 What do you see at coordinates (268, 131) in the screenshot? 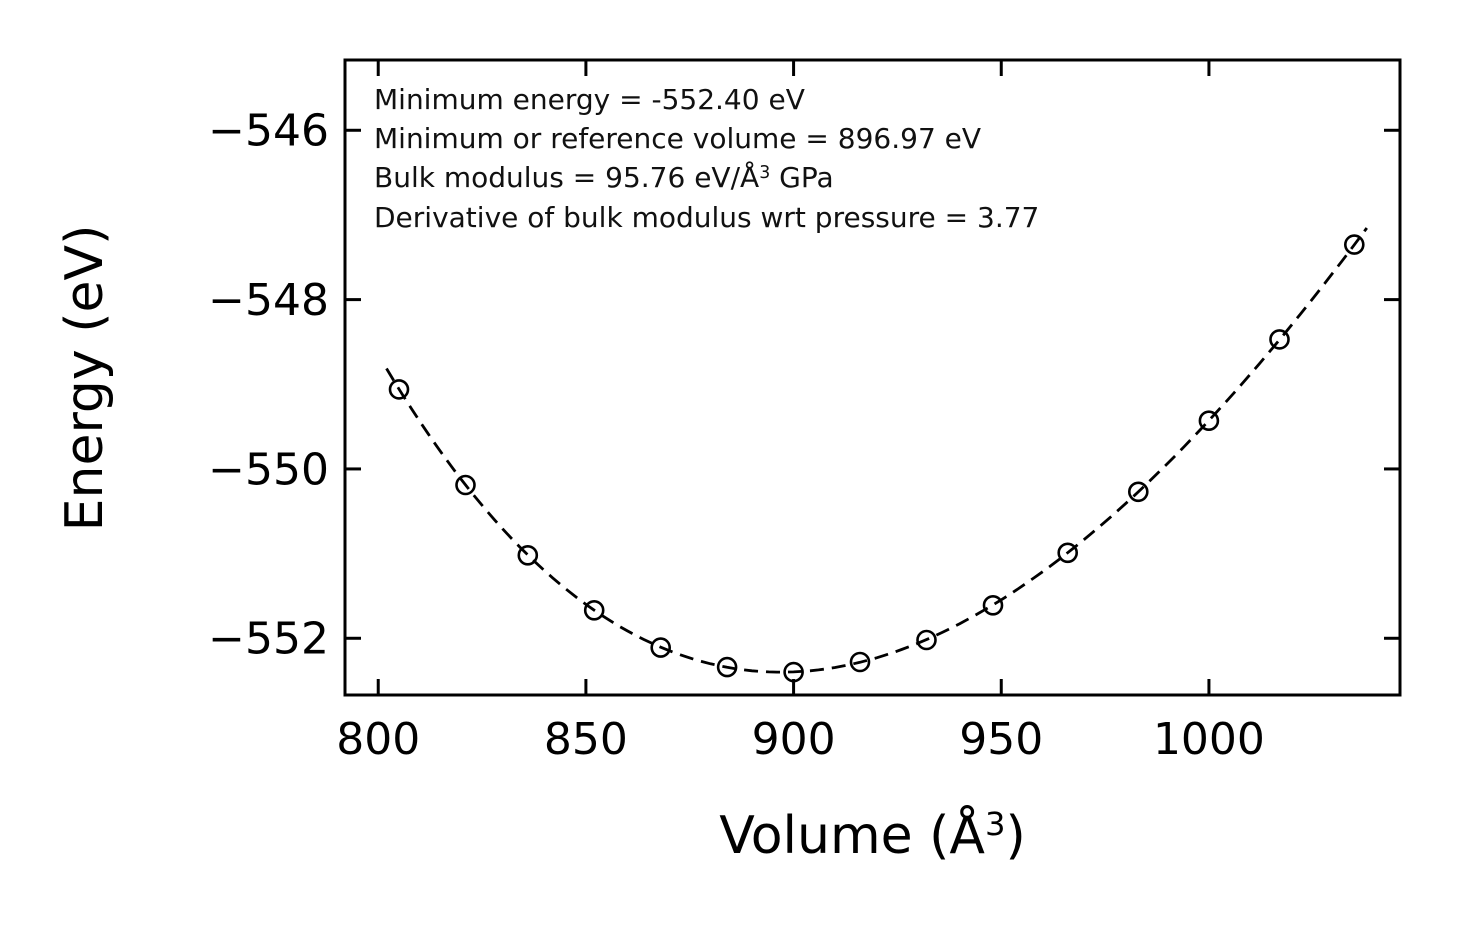
I see `y-tick-label: −546` at bounding box center [268, 131].